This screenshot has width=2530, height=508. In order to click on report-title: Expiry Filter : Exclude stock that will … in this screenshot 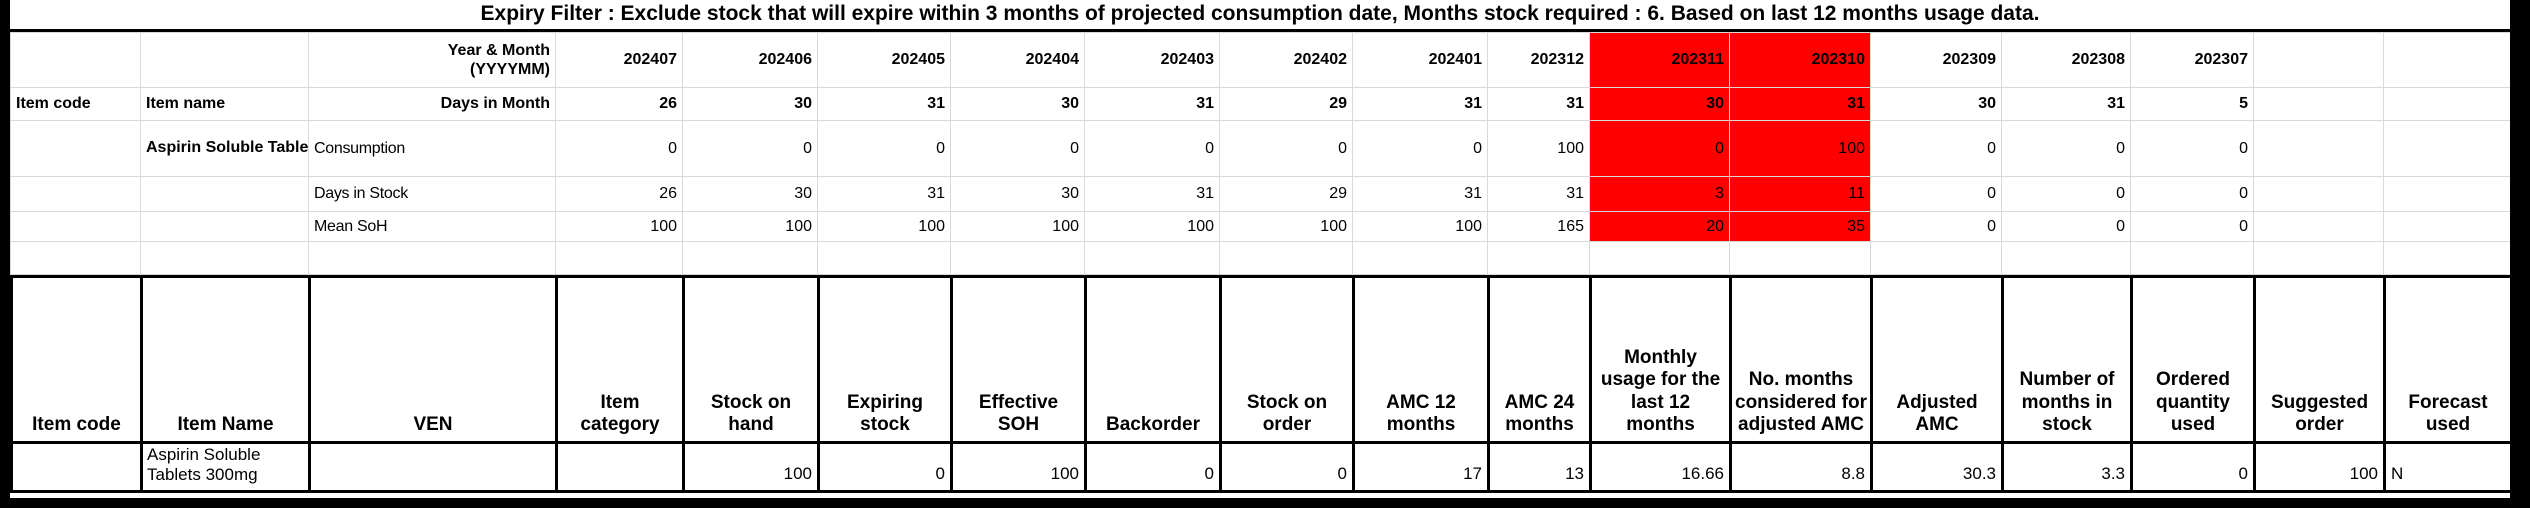, I will do `click(1260, 16)`.